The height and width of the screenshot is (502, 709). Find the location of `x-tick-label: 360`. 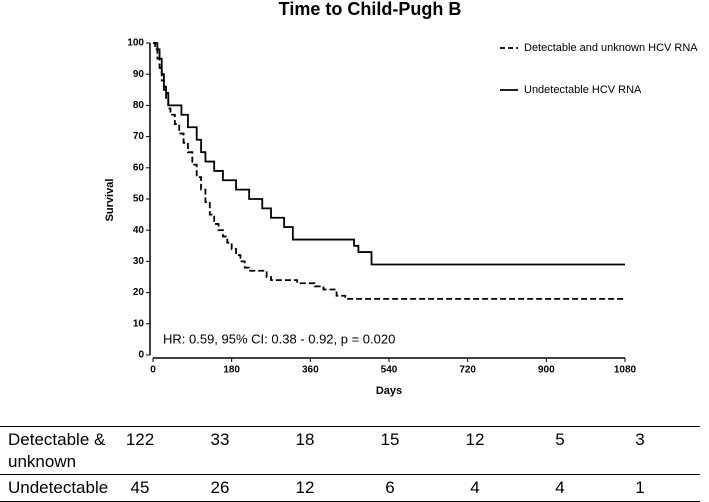

x-tick-label: 360 is located at coordinates (310, 370).